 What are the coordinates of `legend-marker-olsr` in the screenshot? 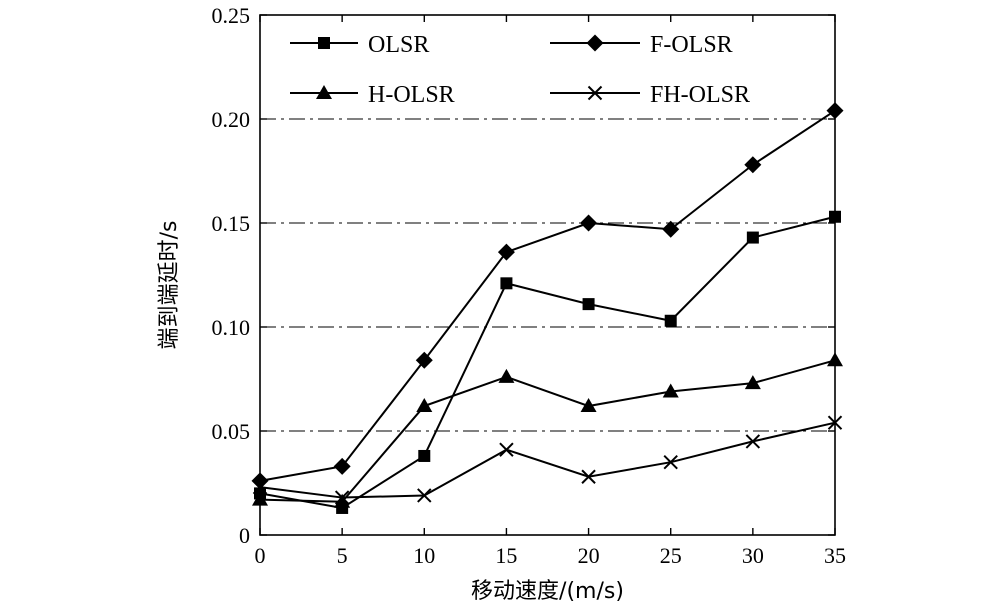 It's located at (324, 43).